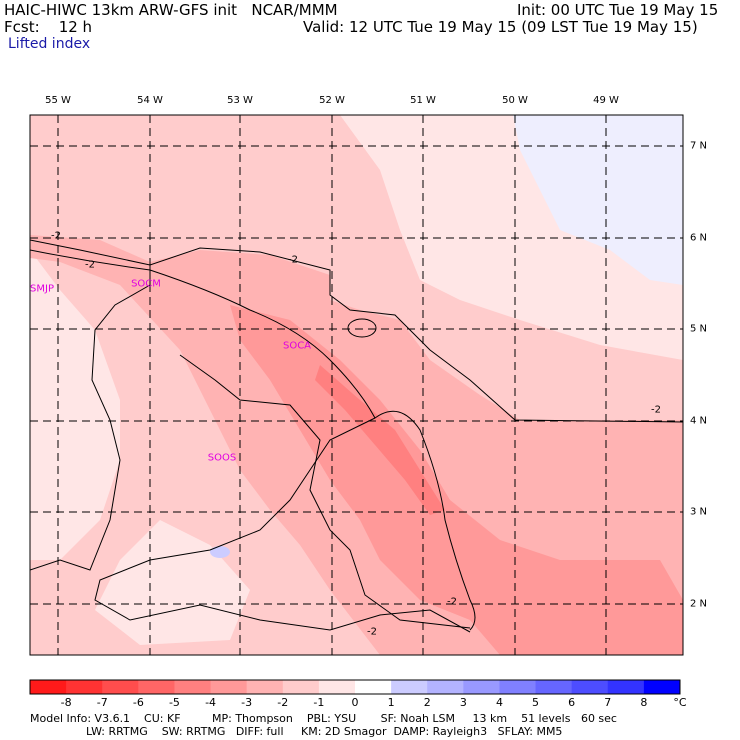 This screenshot has height=740, width=740. Describe the element at coordinates (146, 284) in the screenshot. I see `station-label-socm: SOCM` at that location.